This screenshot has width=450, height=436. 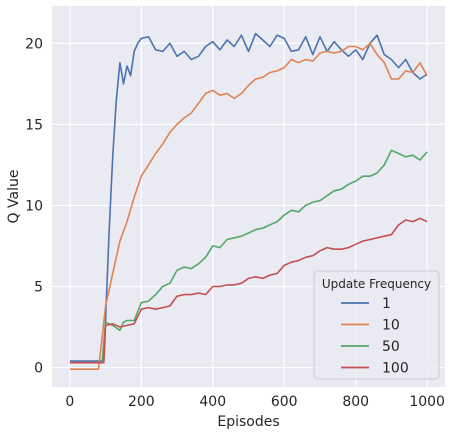 I want to click on legend-title: Update Frequency, so click(x=376, y=284).